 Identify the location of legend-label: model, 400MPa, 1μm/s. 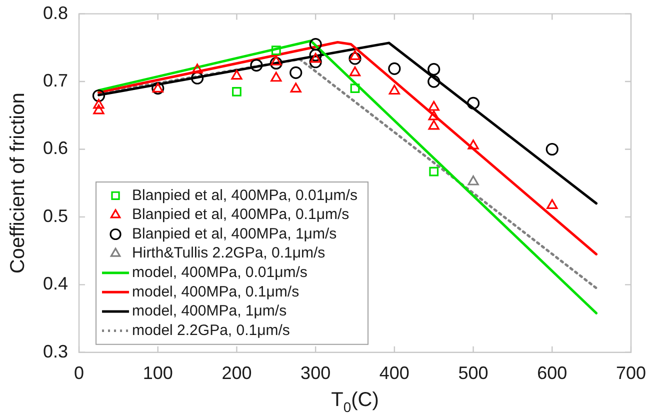
(209, 311).